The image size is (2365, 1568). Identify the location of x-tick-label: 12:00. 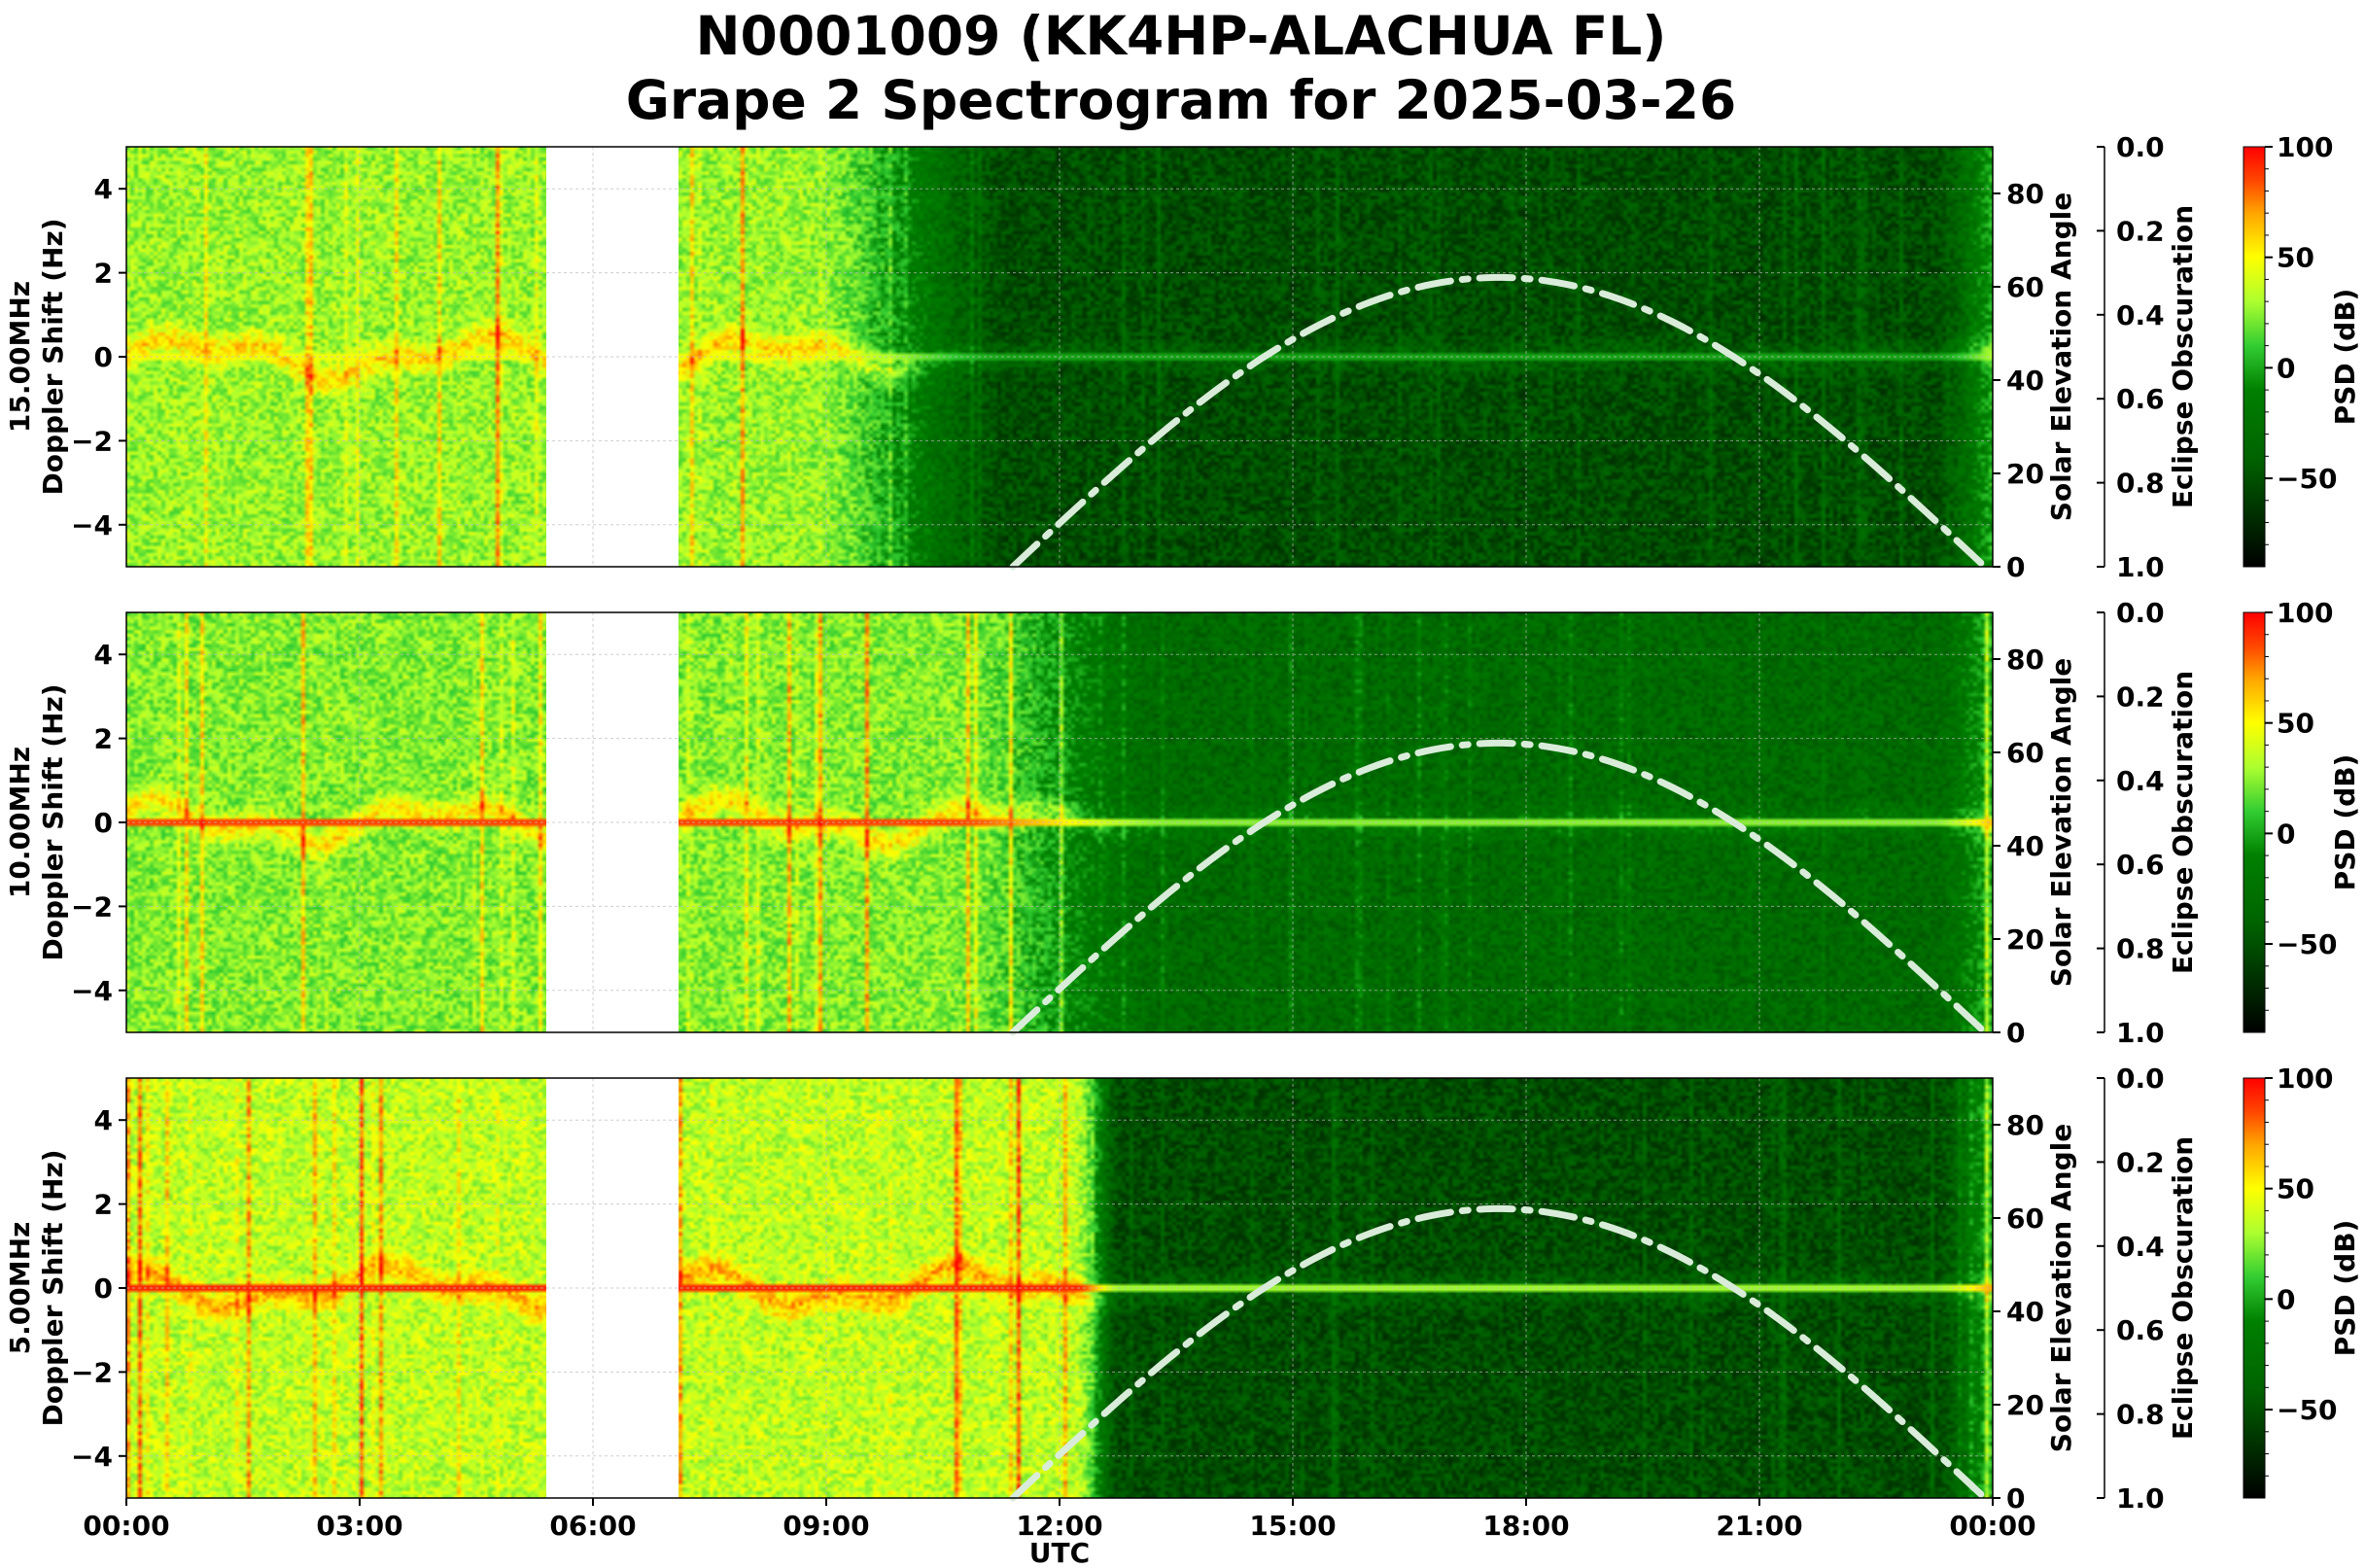
(1059, 1526).